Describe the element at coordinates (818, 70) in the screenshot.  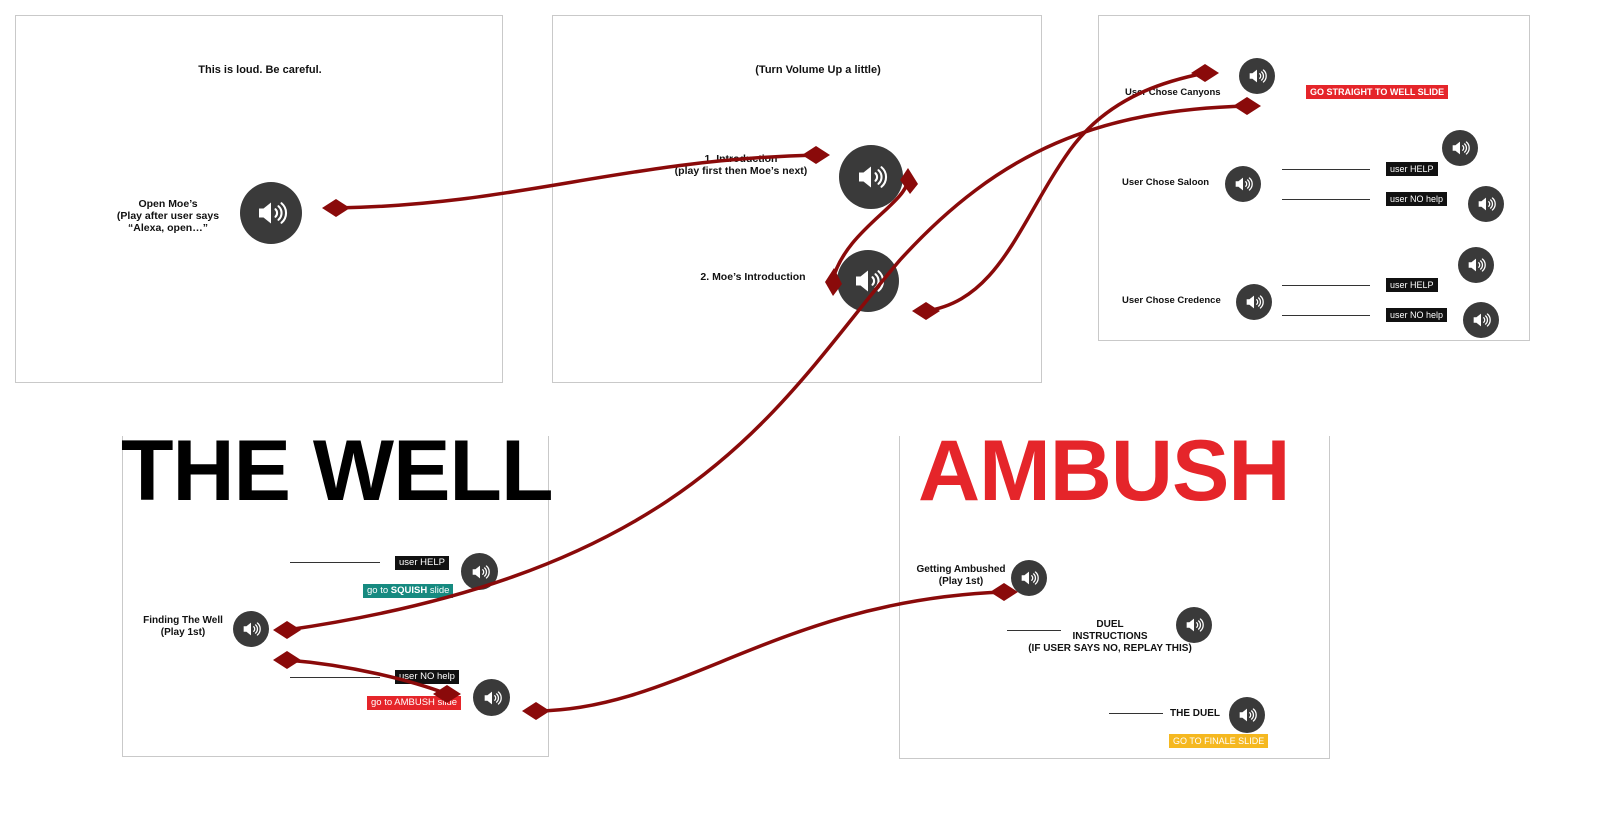
I see `slide-note: (Turn Volume Up a little)` at that location.